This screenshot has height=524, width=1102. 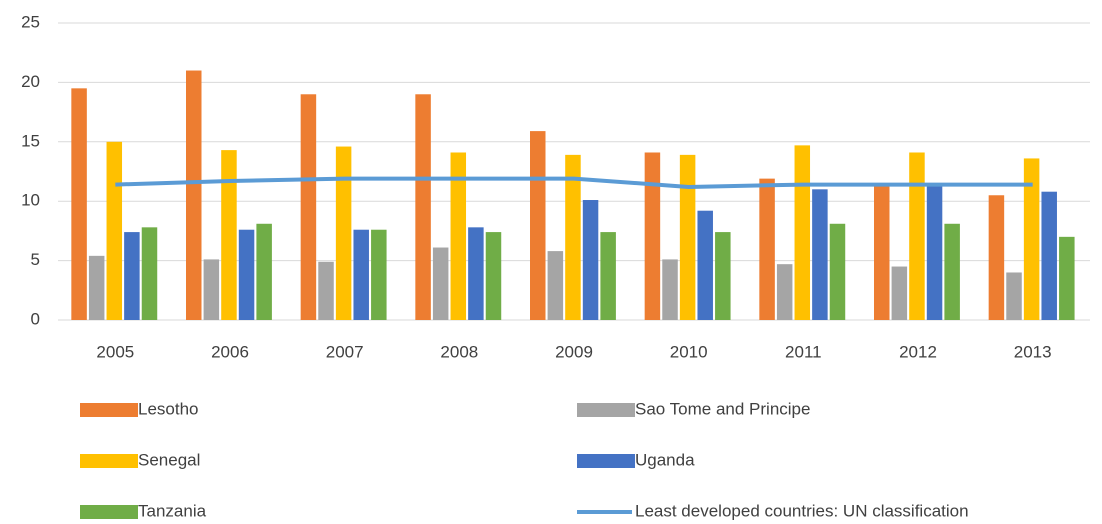 I want to click on legend-label: Tanzania, so click(x=172, y=510).